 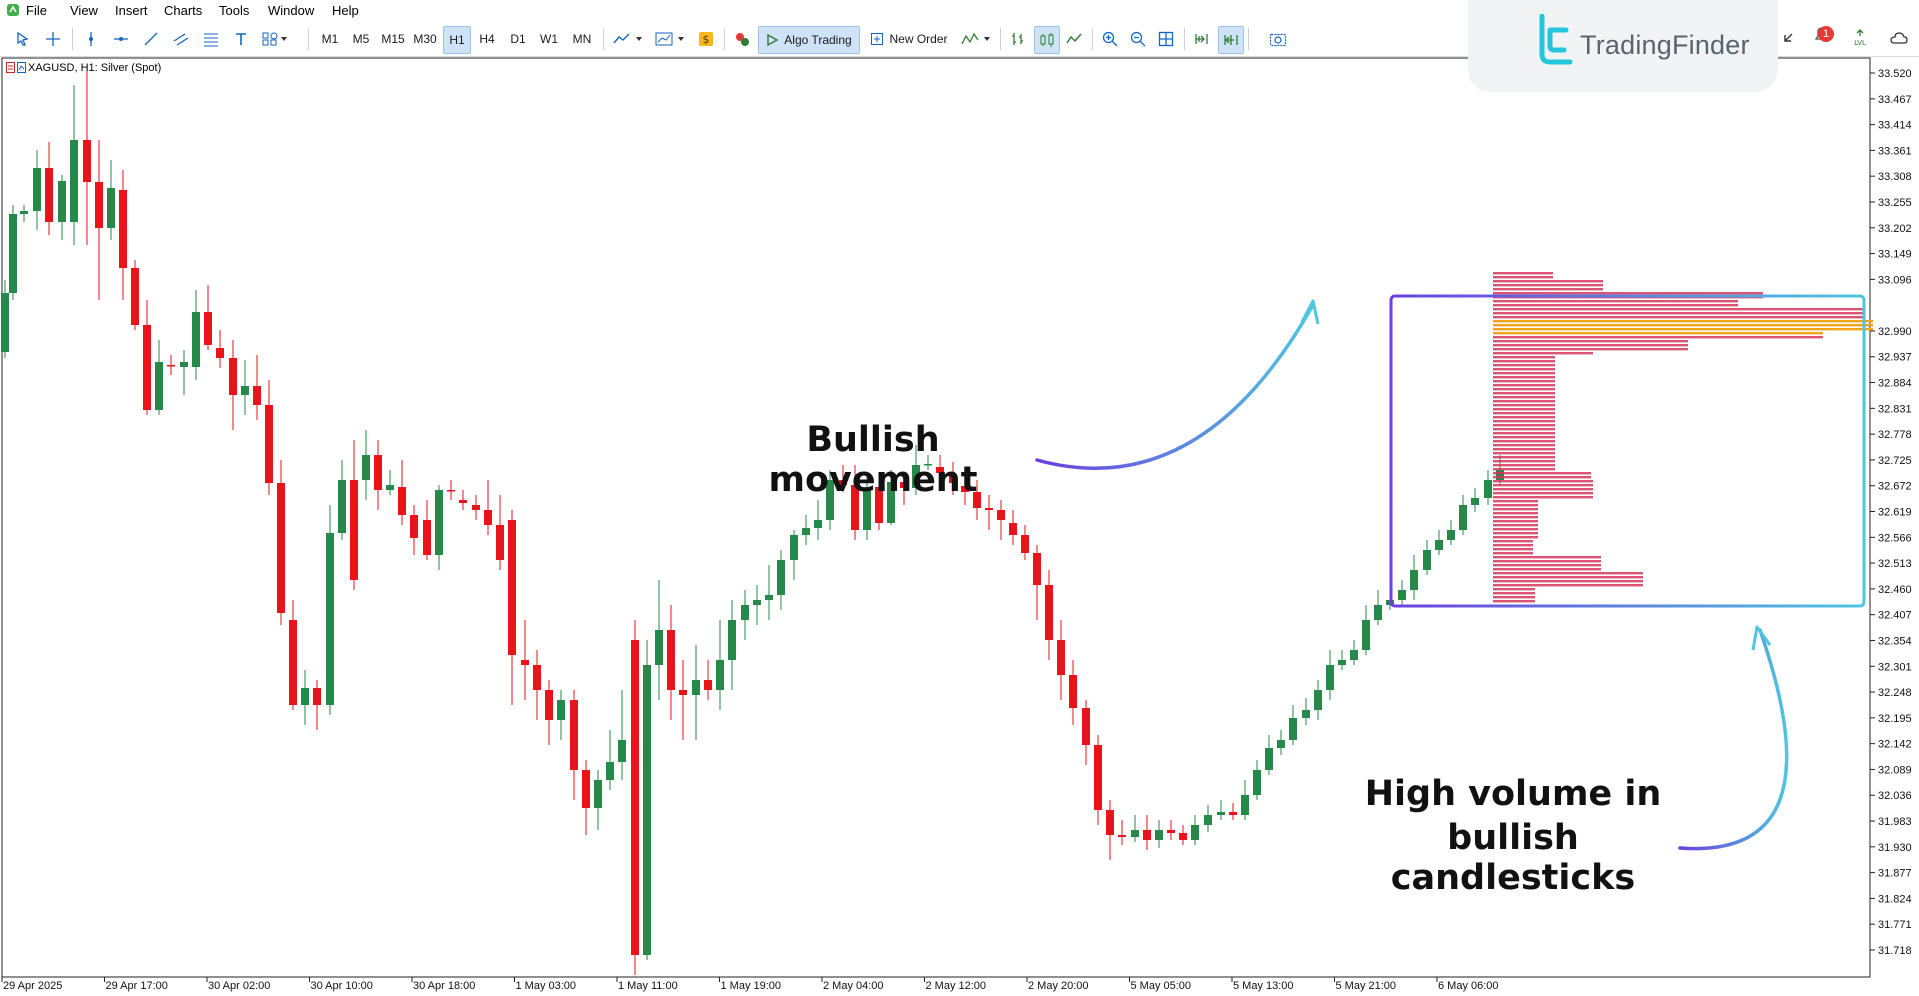 I want to click on chart-type-dropdown-icon, so click(x=629, y=39).